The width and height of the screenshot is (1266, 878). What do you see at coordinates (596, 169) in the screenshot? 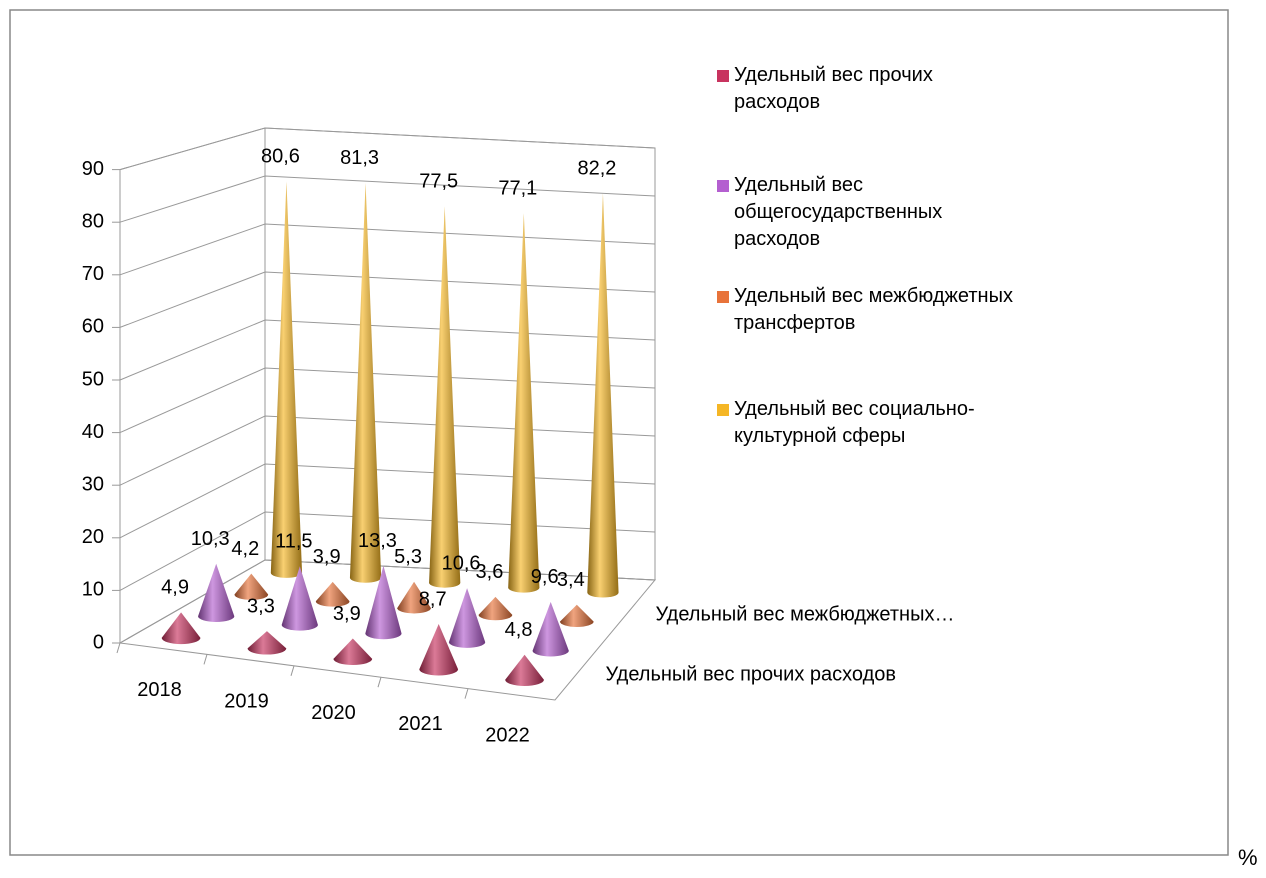
I see `data-label: 82,2` at bounding box center [596, 169].